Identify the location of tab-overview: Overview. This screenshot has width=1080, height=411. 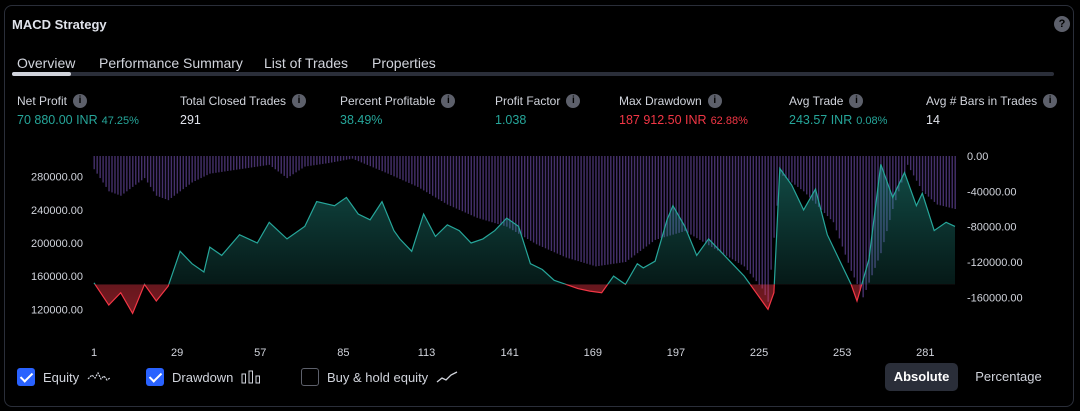
(46, 63).